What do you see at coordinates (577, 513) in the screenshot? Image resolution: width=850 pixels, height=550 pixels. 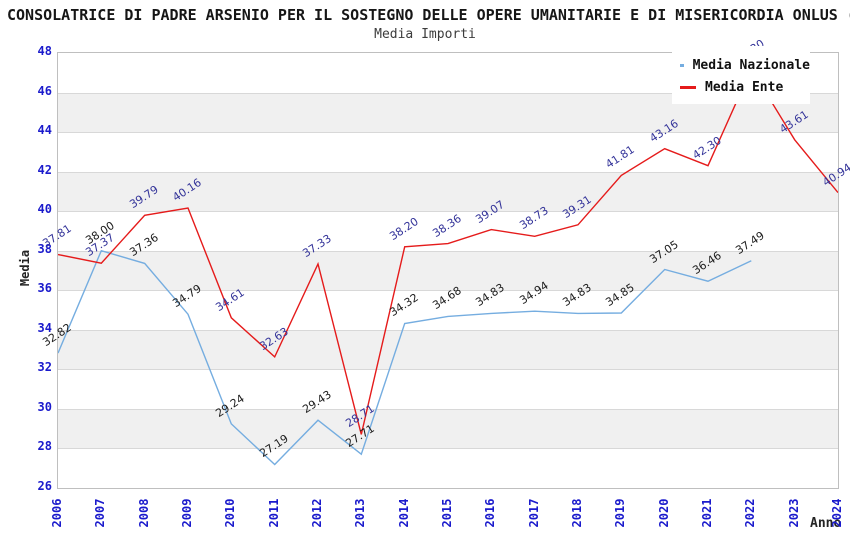 I see `x-tick-label: 2018` at bounding box center [577, 513].